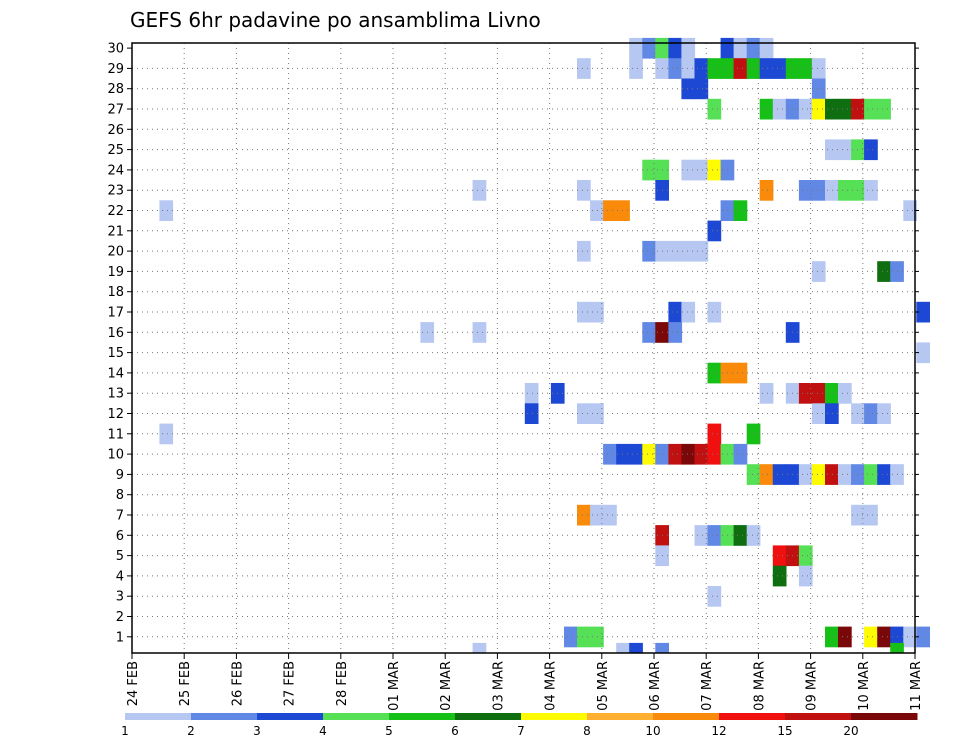 The image size is (960, 742). What do you see at coordinates (115, 69) in the screenshot?
I see `y-tick-label: 29` at bounding box center [115, 69].